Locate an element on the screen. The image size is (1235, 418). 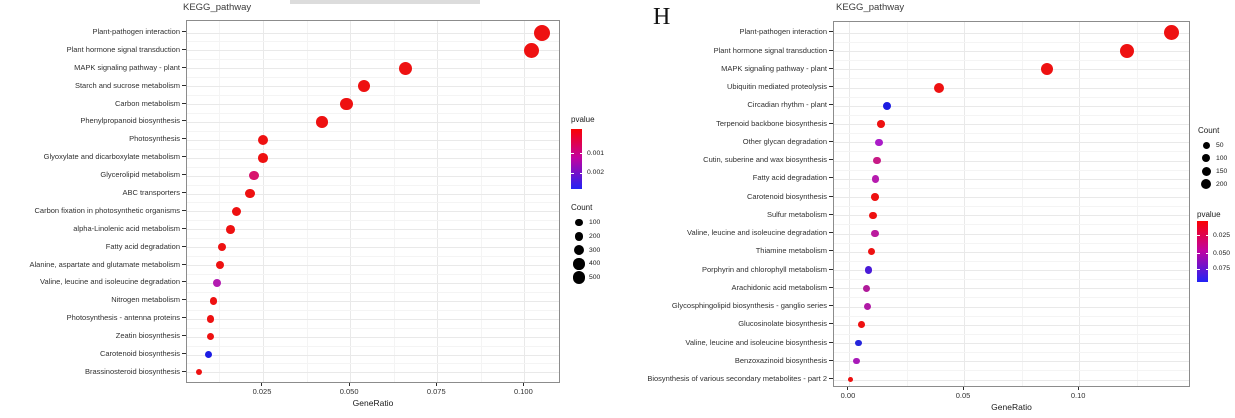
legend-count-label: 400 is located at coordinates (595, 264).